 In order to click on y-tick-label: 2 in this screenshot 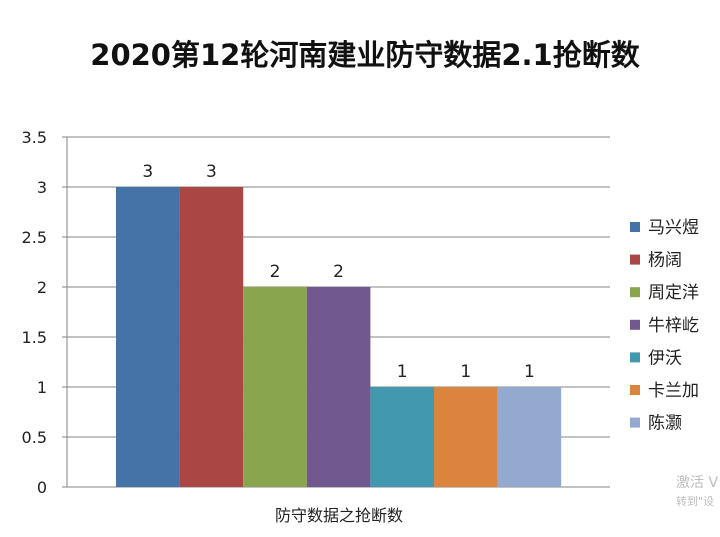, I will do `click(42, 287)`.